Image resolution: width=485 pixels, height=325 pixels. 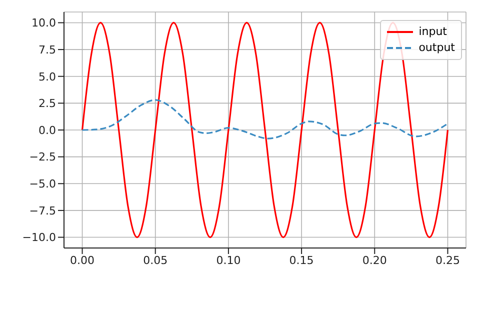 I want to click on line-series, so click(x=265, y=119).